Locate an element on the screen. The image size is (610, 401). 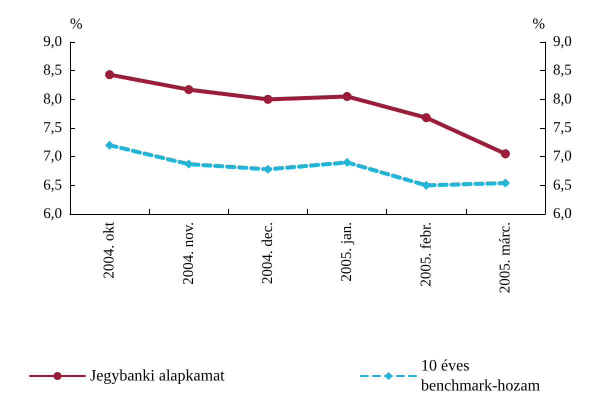
y2-tick-label: 7,0 is located at coordinates (562, 156).